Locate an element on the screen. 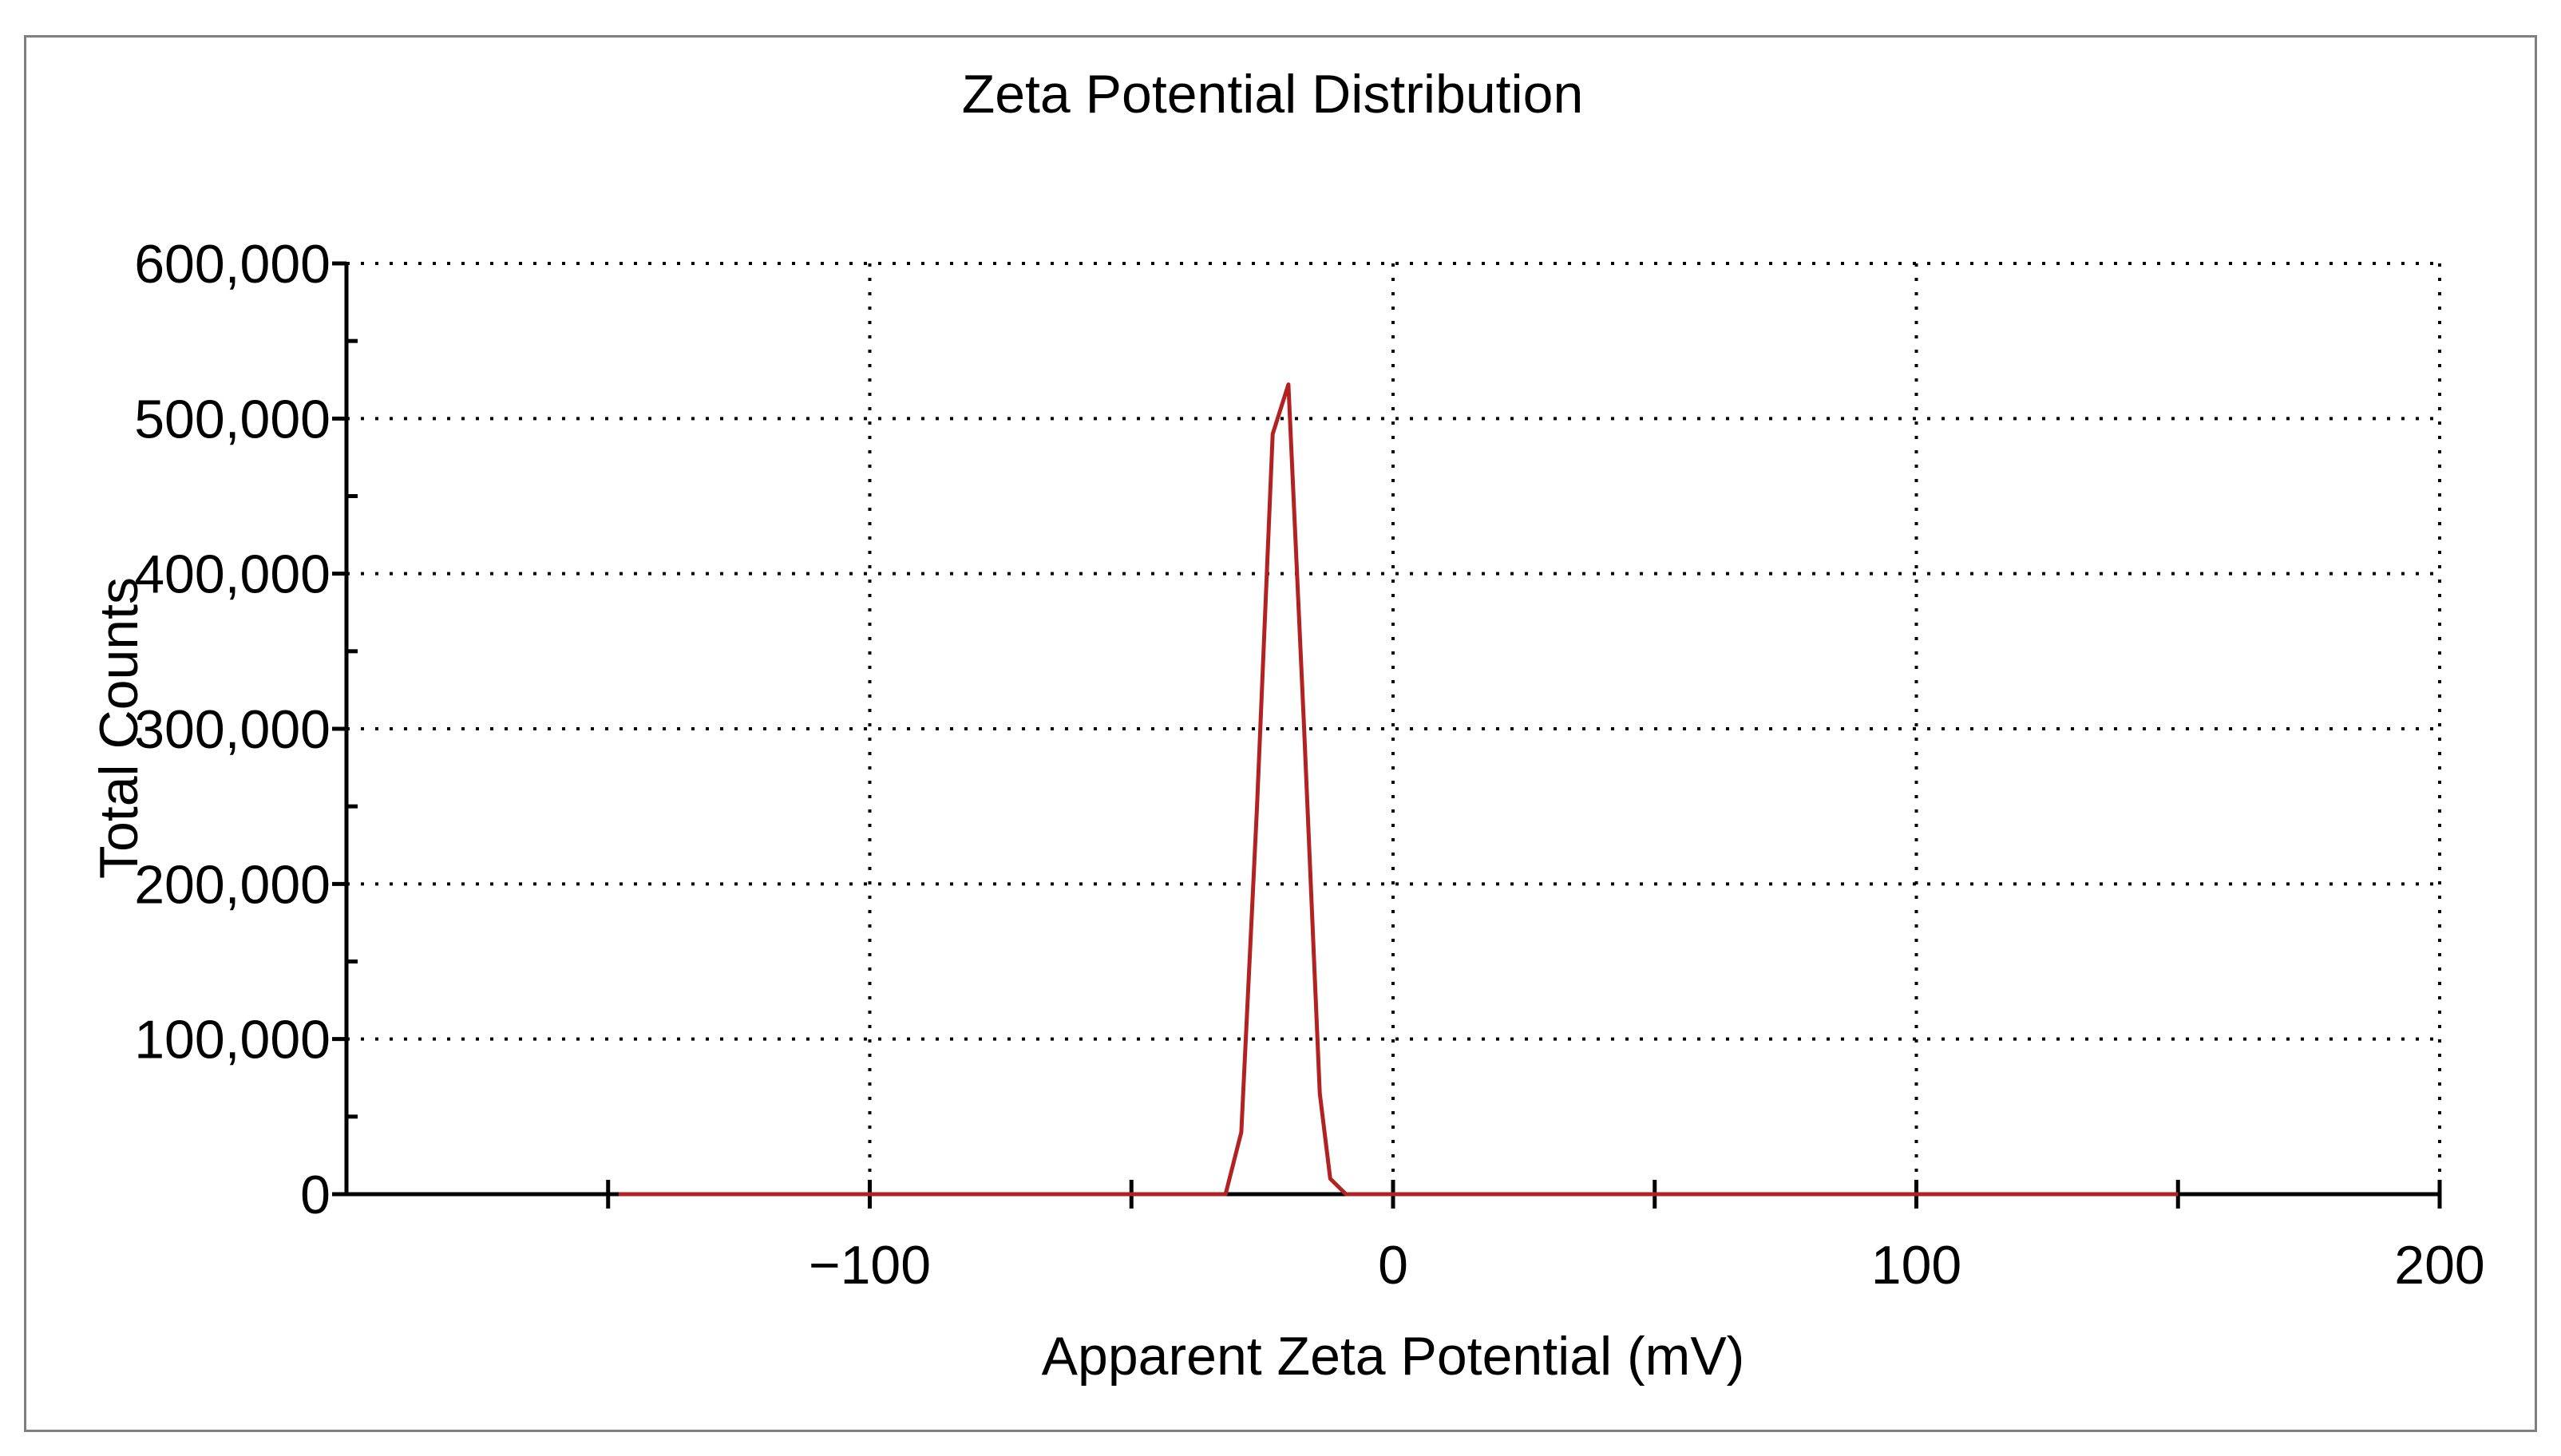 The image size is (2561, 1456). y-tick-label-1: 100,000 is located at coordinates (233, 1040).